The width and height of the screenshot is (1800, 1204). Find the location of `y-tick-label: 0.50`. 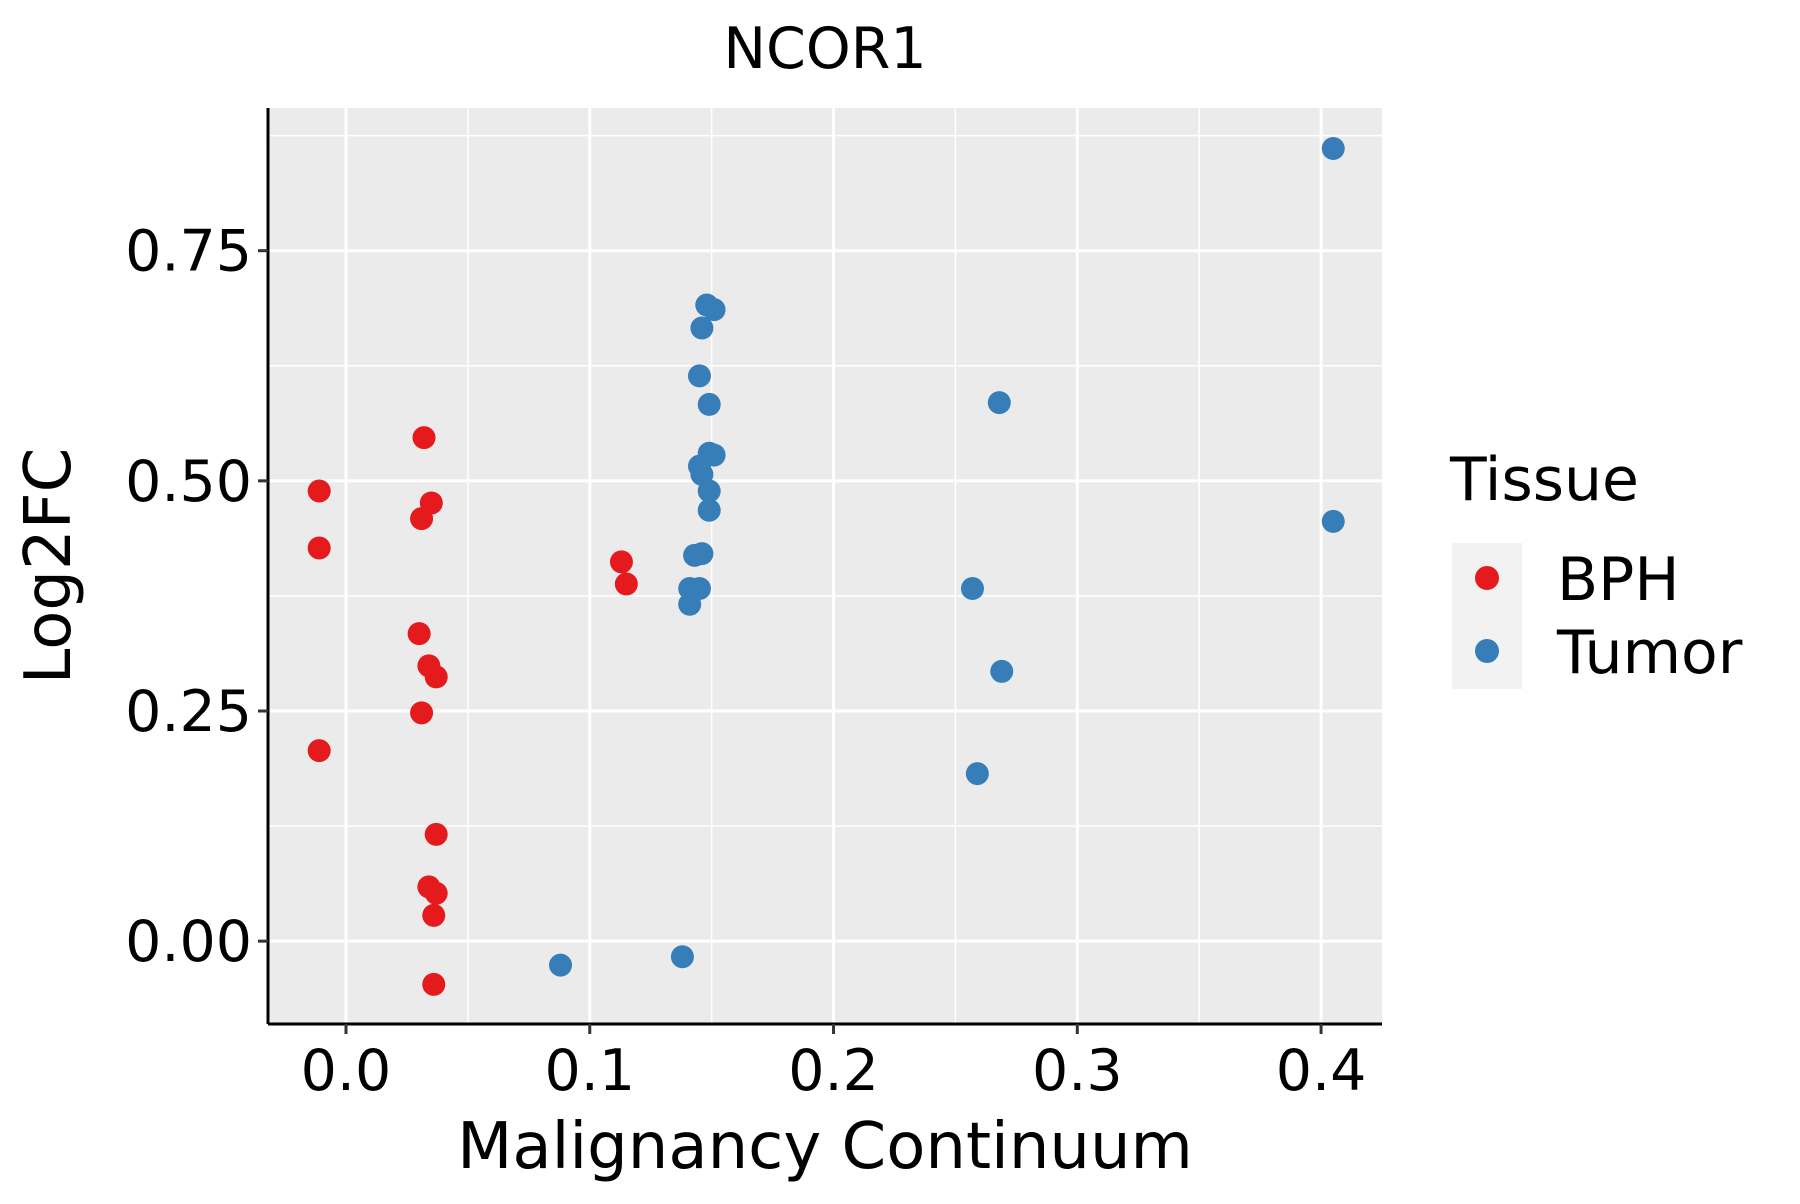

y-tick-label: 0.50 is located at coordinates (188, 482).